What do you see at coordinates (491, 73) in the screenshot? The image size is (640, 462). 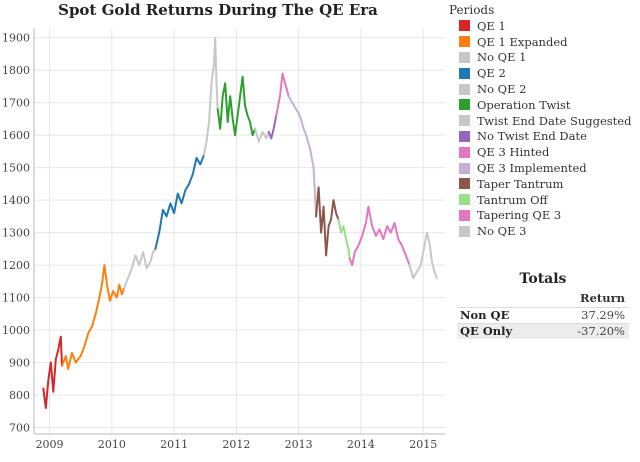 I see `legend-label: QE 2` at bounding box center [491, 73].